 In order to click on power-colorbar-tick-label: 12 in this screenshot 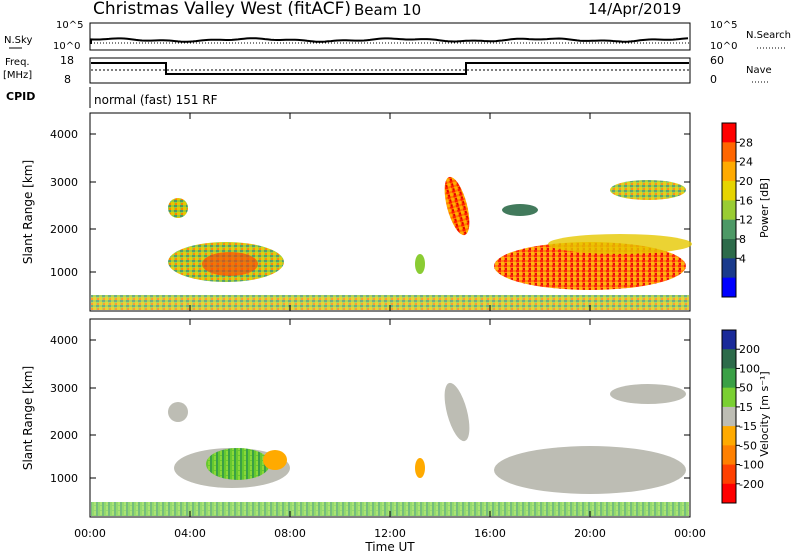, I will do `click(746, 220)`.